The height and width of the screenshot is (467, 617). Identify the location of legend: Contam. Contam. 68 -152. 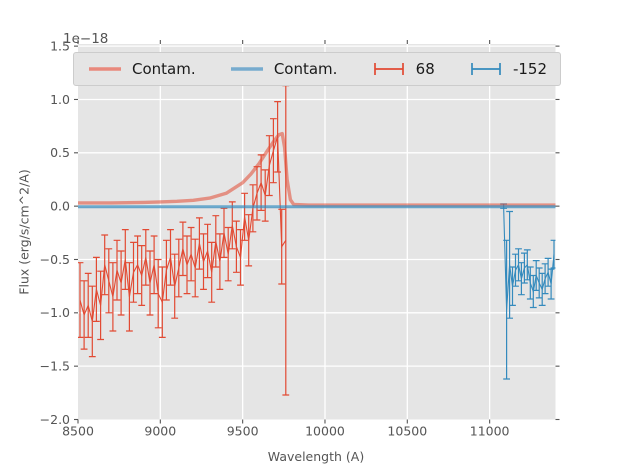
(317, 69).